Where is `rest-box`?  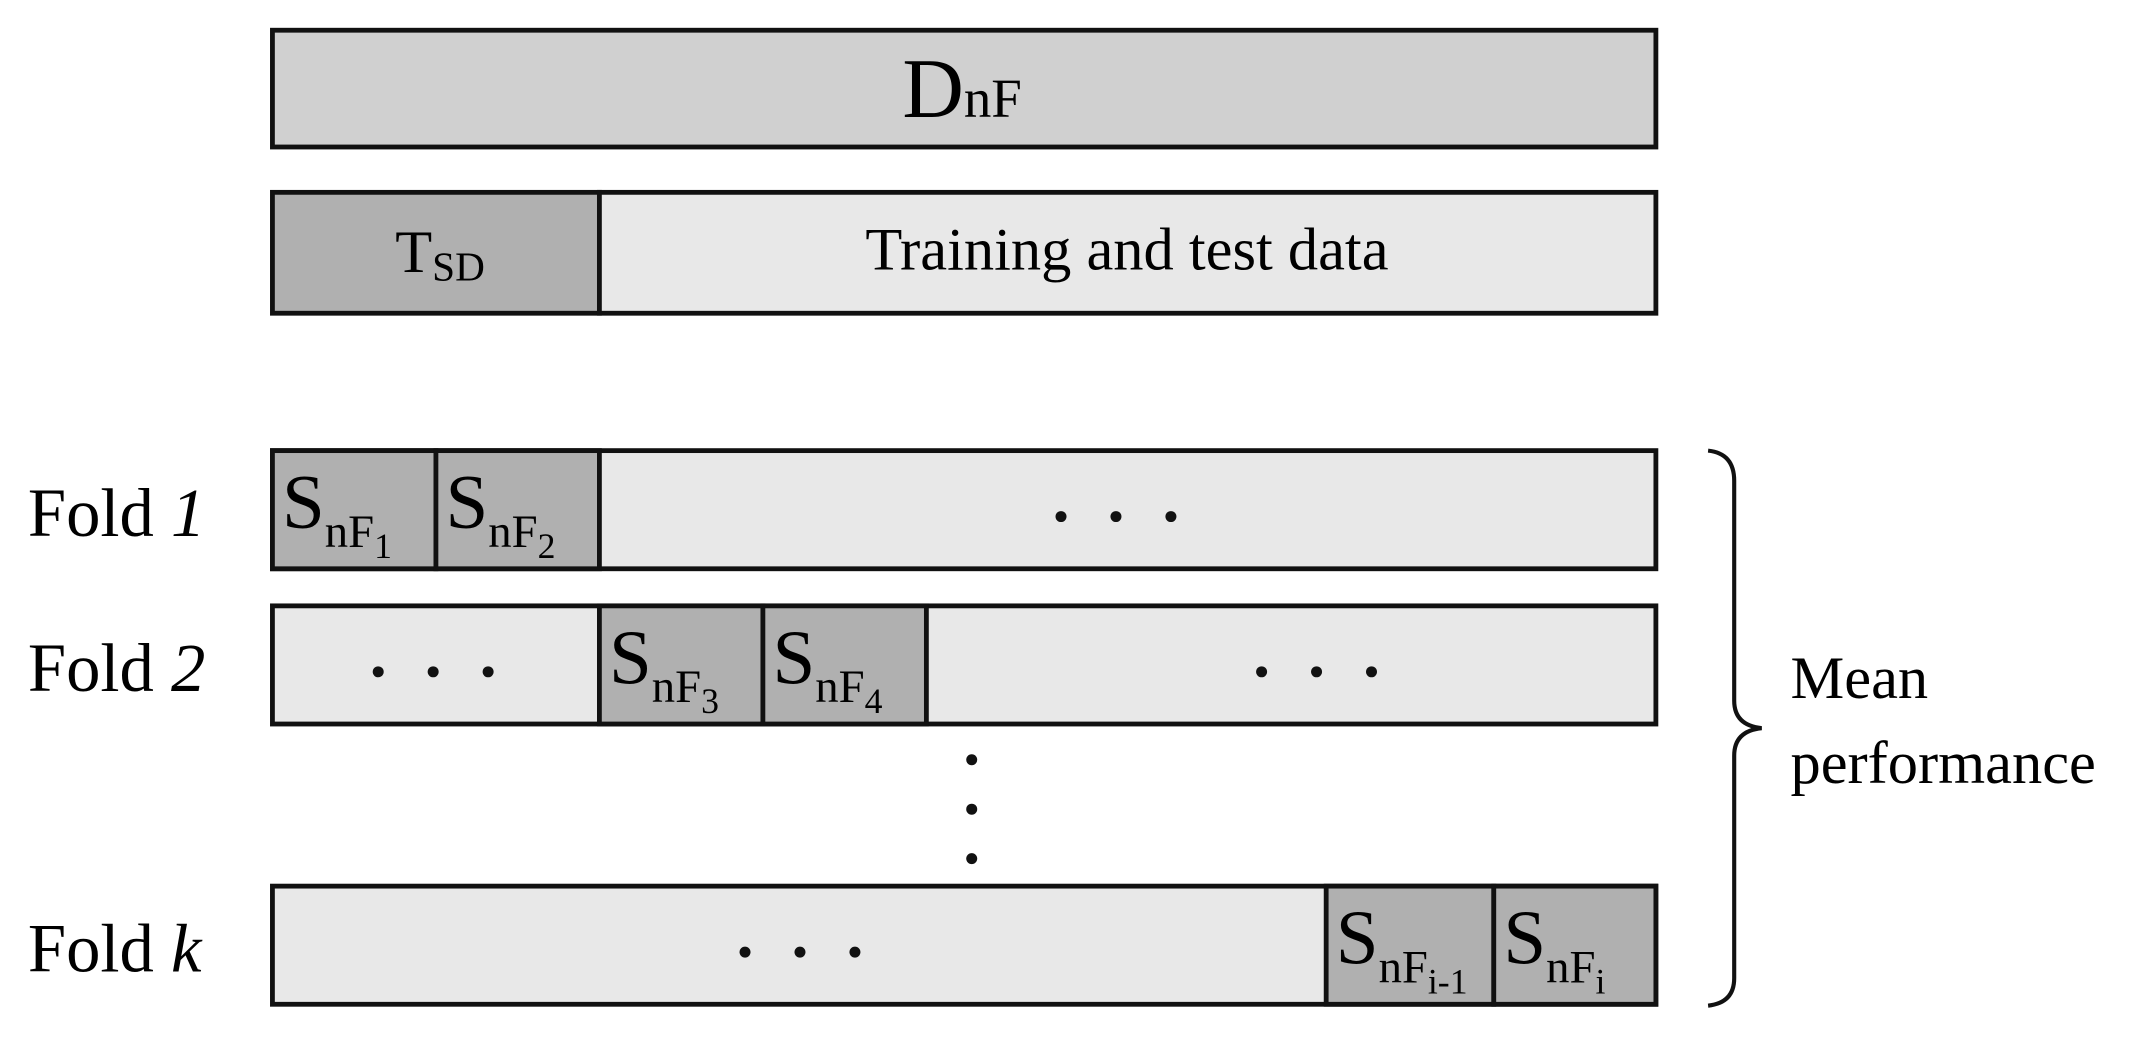
rest-box is located at coordinates (1127, 252).